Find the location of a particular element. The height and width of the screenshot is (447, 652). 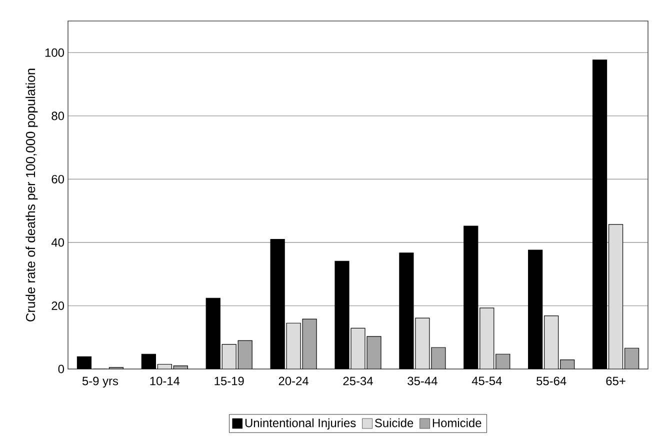

y-tick-label: 100 is located at coordinates (54, 52).